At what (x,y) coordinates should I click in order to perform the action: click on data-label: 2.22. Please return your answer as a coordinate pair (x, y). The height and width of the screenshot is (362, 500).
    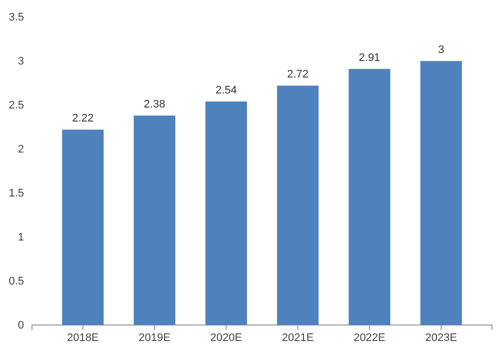
    Looking at the image, I should click on (83, 118).